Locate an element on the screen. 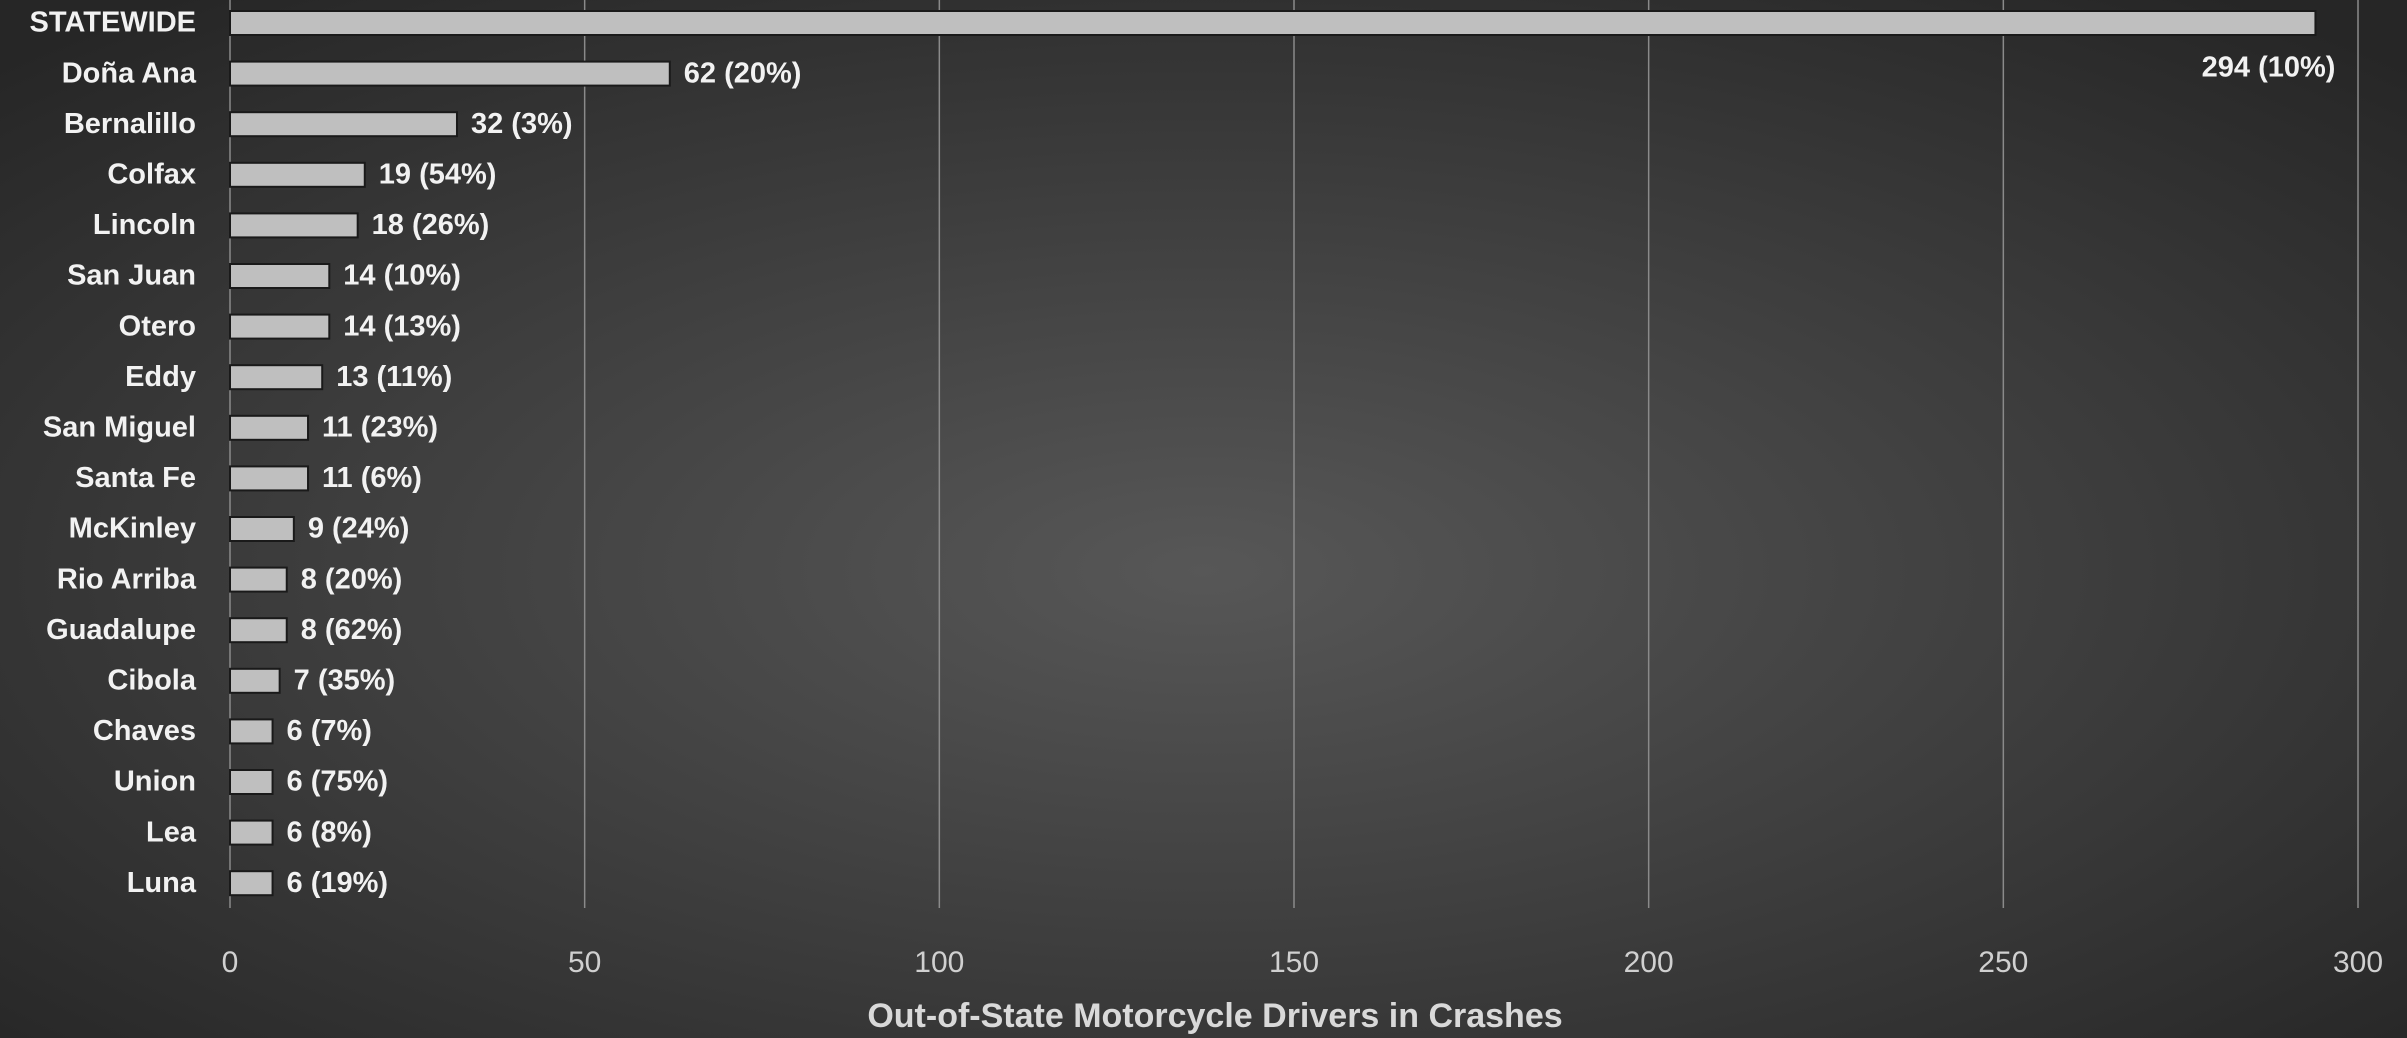 The image size is (2407, 1038). data-label: 6 (8%) is located at coordinates (329, 832).